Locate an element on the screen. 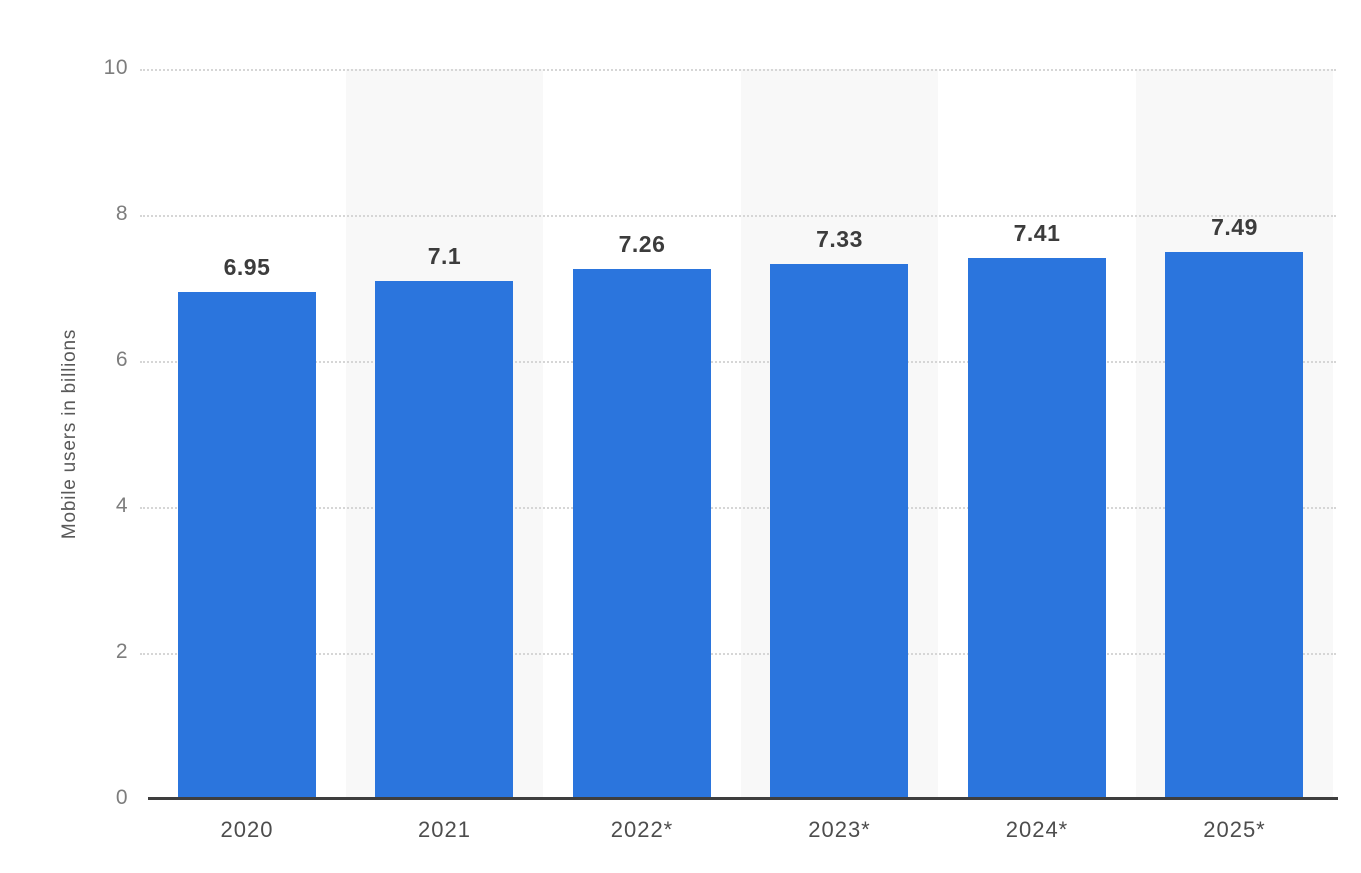  y-tick-label-0: 0 is located at coordinates (121, 797).